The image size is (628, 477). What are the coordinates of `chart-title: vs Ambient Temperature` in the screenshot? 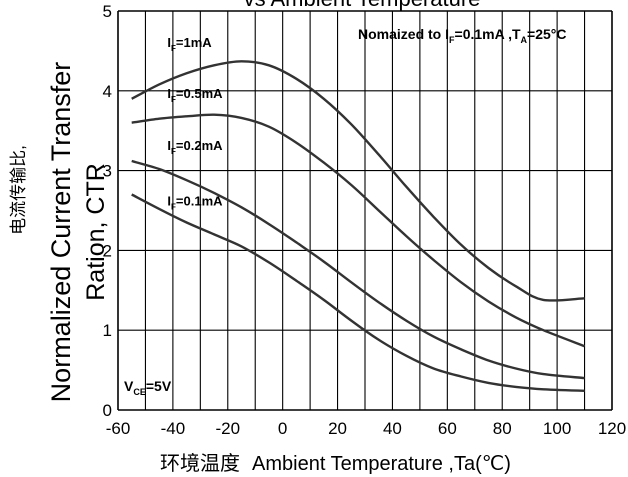 It's located at (362, 5).